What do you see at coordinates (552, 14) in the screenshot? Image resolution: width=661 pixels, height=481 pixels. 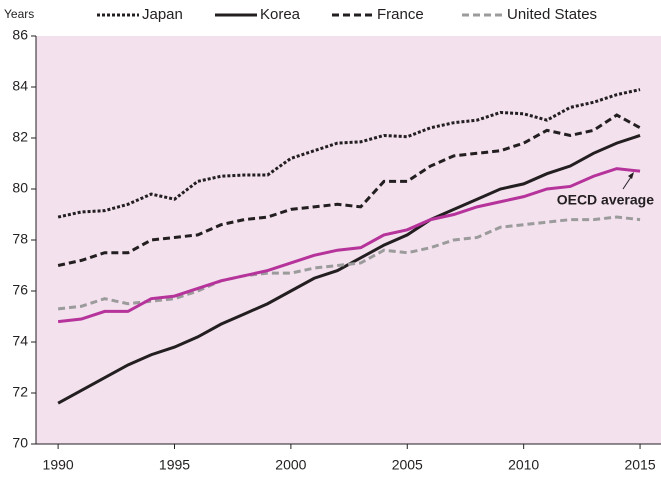 I see `legend-label: United States` at bounding box center [552, 14].